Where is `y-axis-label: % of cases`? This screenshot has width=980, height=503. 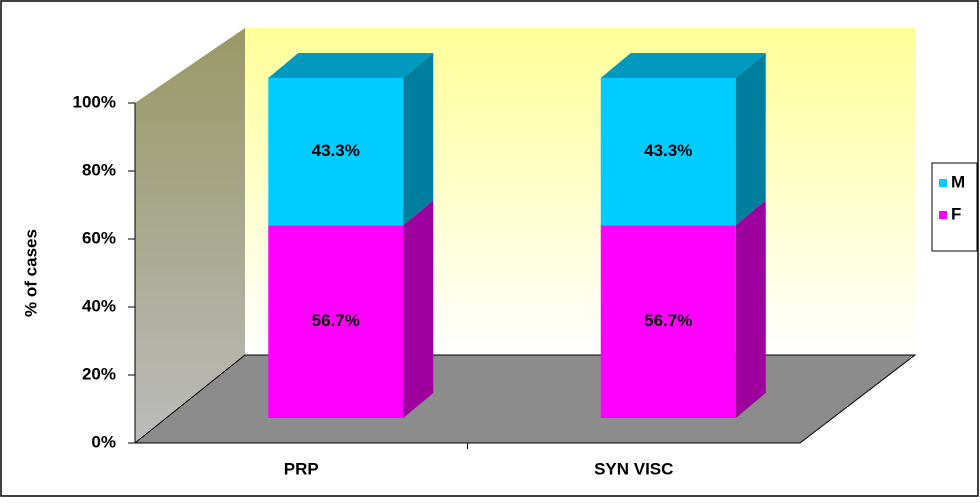 y-axis-label: % of cases is located at coordinates (30, 273).